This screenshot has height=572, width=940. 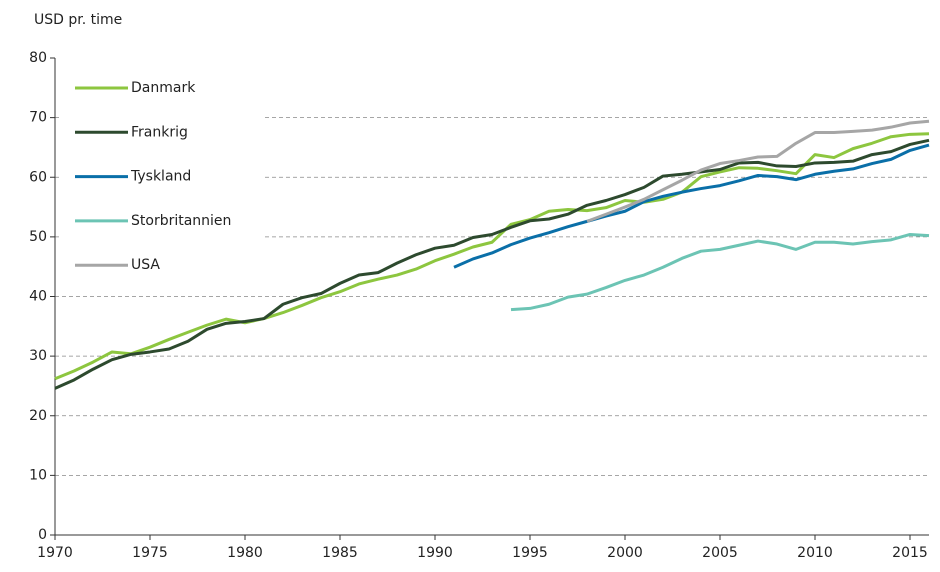 I want to click on y-tick-label: 60, so click(x=38, y=177).